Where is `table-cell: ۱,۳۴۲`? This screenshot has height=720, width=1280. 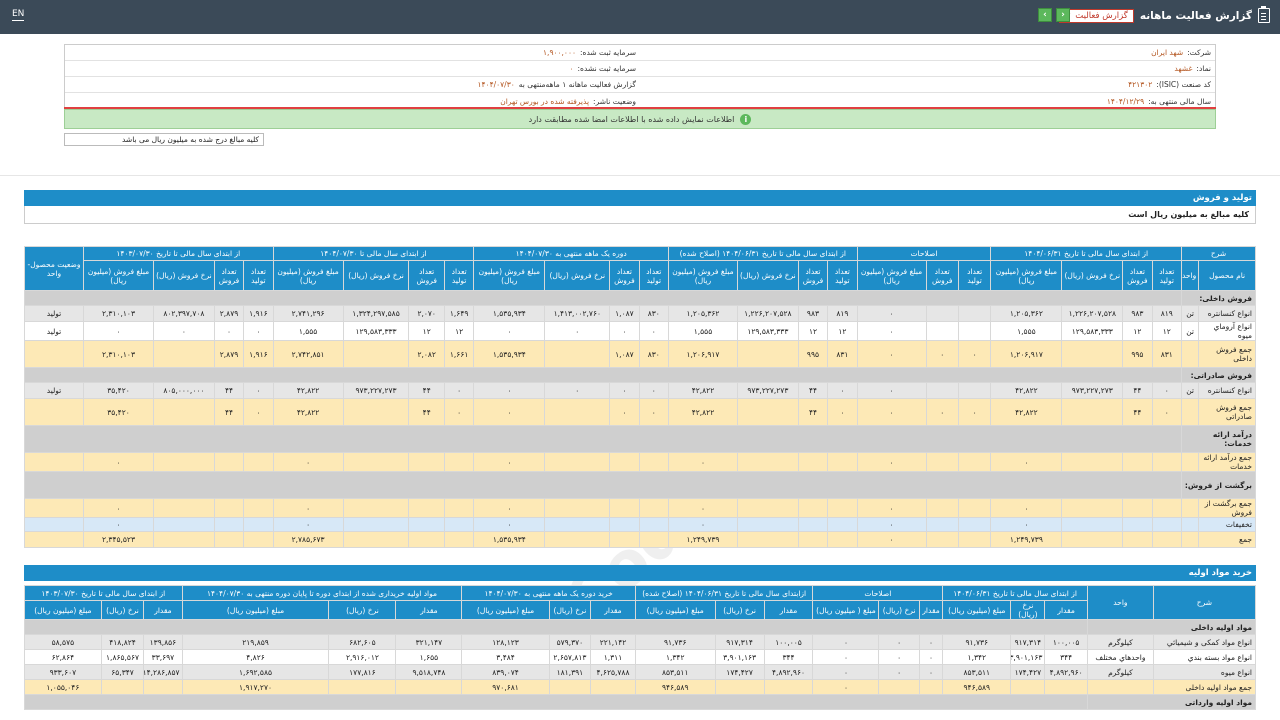
table-cell: ۱,۳۴۲ is located at coordinates (977, 657).